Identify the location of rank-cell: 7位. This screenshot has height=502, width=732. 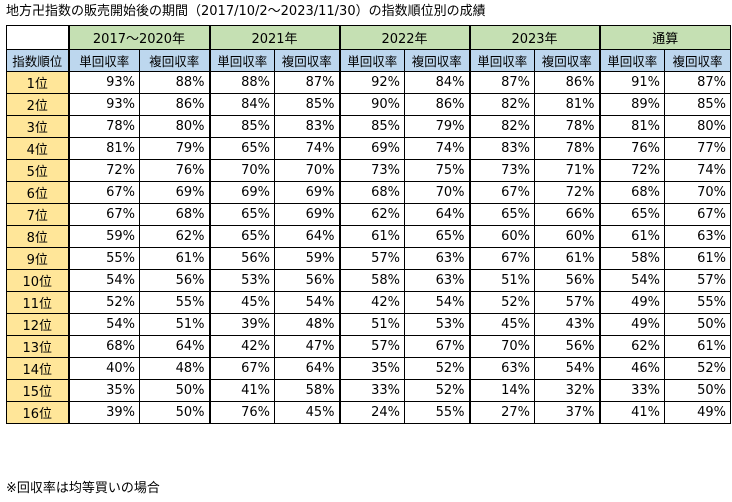
(38, 214).